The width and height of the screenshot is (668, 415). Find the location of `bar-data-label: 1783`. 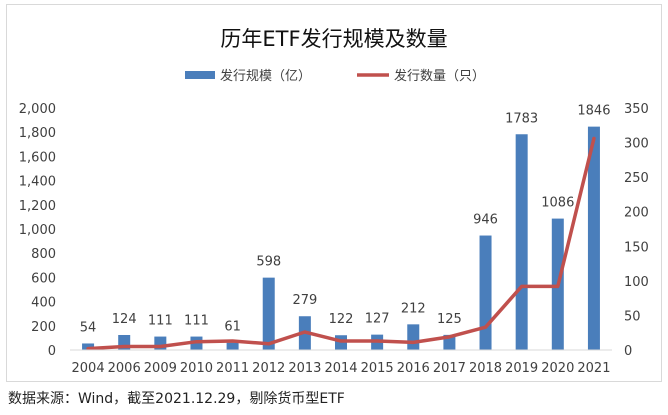

bar-data-label: 1783 is located at coordinates (521, 118).